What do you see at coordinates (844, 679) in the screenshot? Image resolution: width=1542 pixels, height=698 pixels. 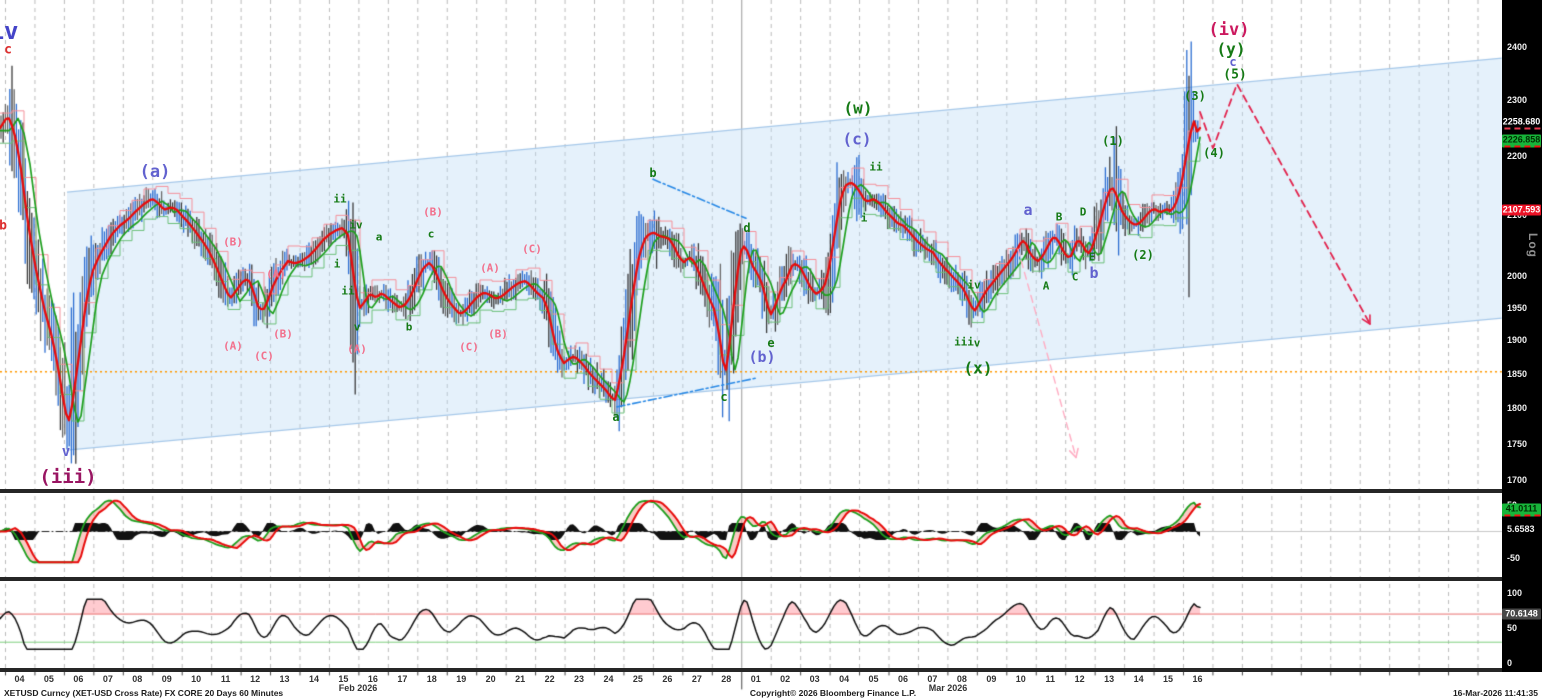 I see `date-label-mar-04: 04` at bounding box center [844, 679].